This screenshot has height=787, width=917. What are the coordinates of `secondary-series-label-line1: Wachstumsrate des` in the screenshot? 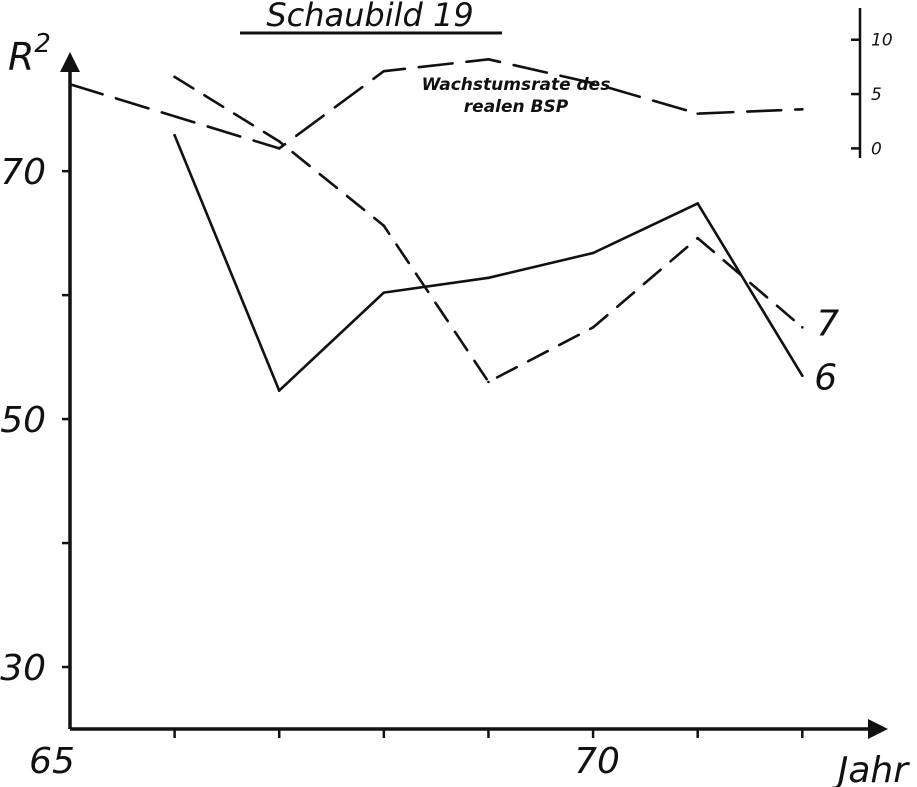 It's located at (516, 85).